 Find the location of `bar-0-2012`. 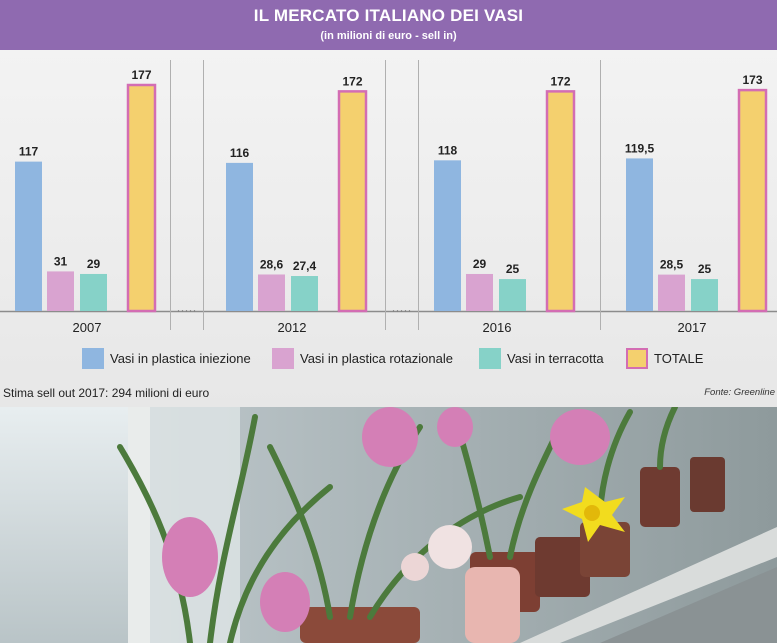

bar-0-2012 is located at coordinates (239, 236).